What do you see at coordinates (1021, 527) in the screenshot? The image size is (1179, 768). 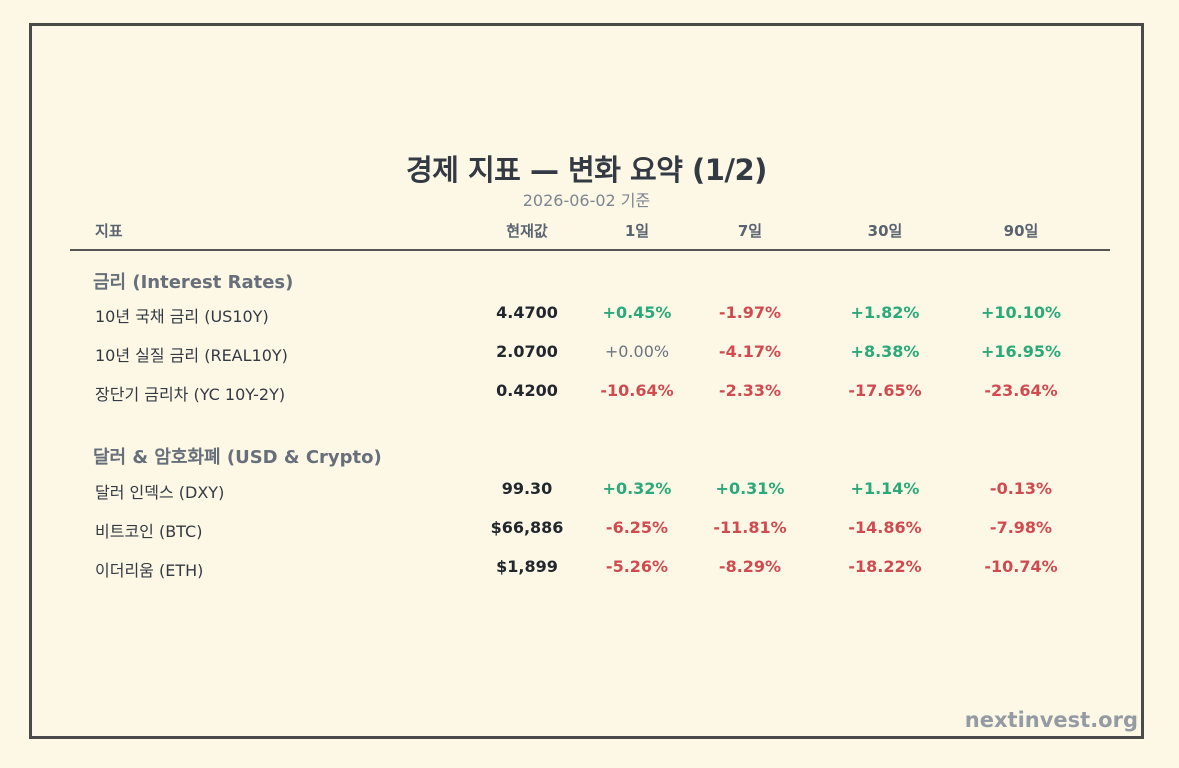 I see `change-90d: -7.98%` at bounding box center [1021, 527].